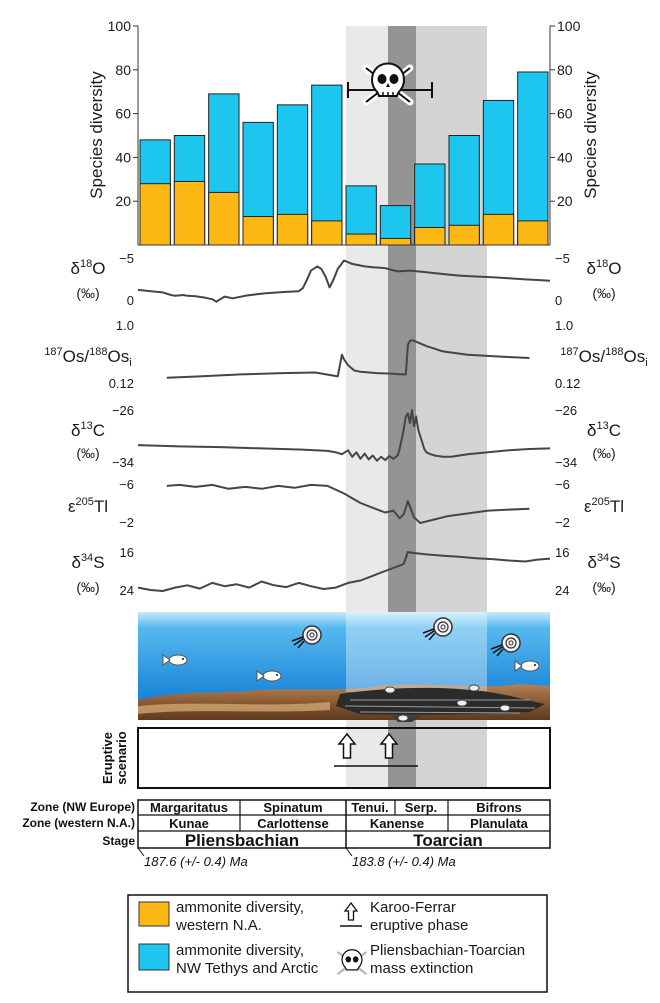 This screenshot has height=1003, width=660. I want to click on eruptive-scenario: Eruptive scenario, so click(325, 758).